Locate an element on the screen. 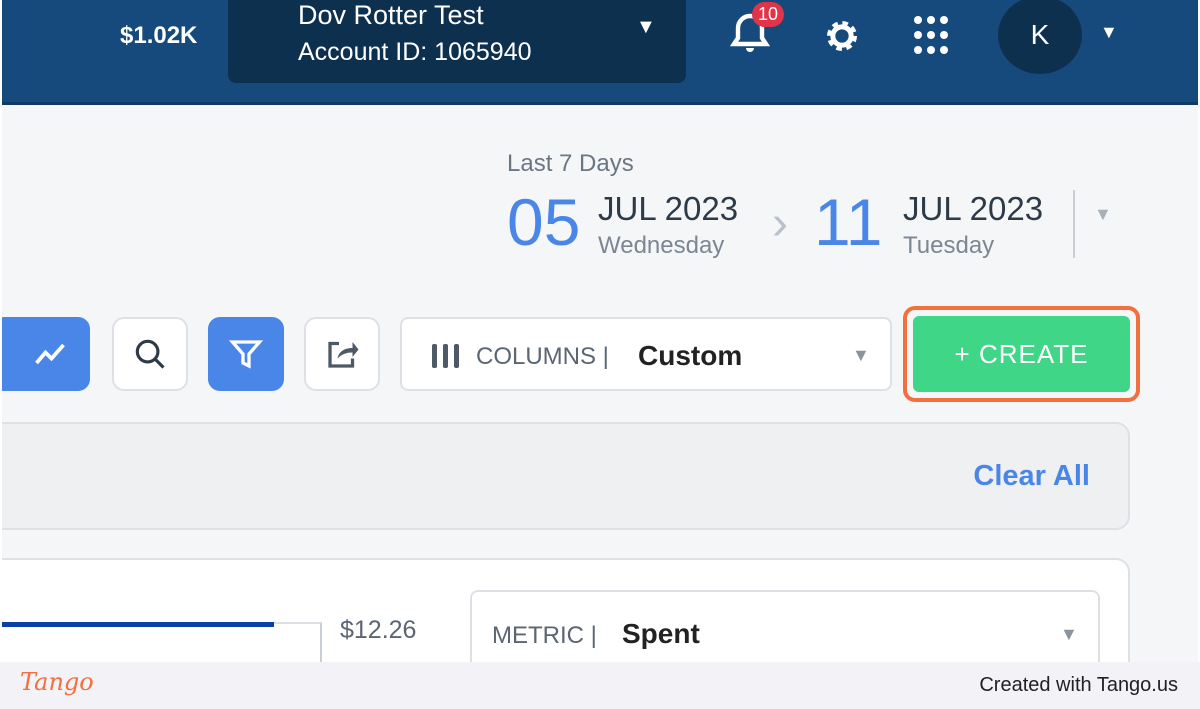  create-highlight: + CREATE is located at coordinates (1021, 354).